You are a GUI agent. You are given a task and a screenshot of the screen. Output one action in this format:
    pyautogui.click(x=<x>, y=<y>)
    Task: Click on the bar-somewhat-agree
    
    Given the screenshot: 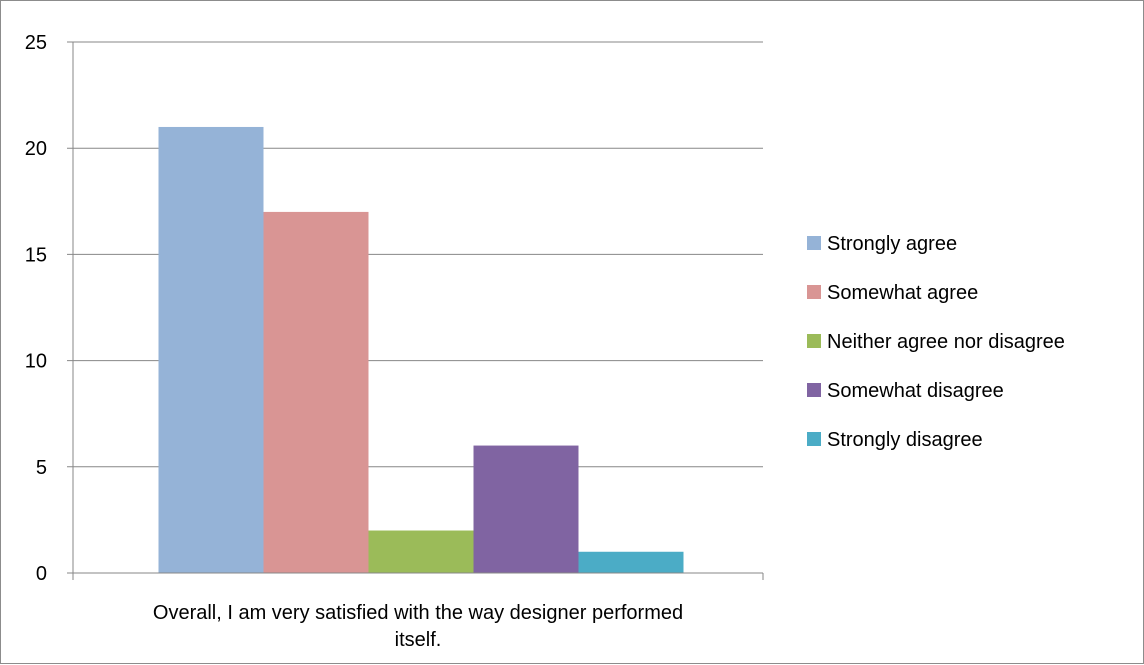 What is the action you would take?
    pyautogui.click(x=316, y=392)
    